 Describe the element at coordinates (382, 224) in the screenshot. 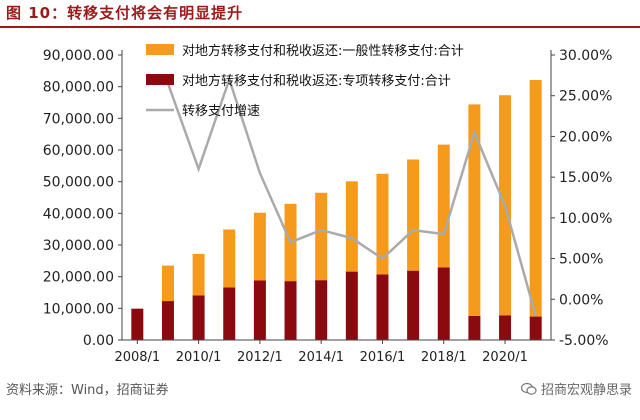

I see `bar-general-2016/1` at that location.